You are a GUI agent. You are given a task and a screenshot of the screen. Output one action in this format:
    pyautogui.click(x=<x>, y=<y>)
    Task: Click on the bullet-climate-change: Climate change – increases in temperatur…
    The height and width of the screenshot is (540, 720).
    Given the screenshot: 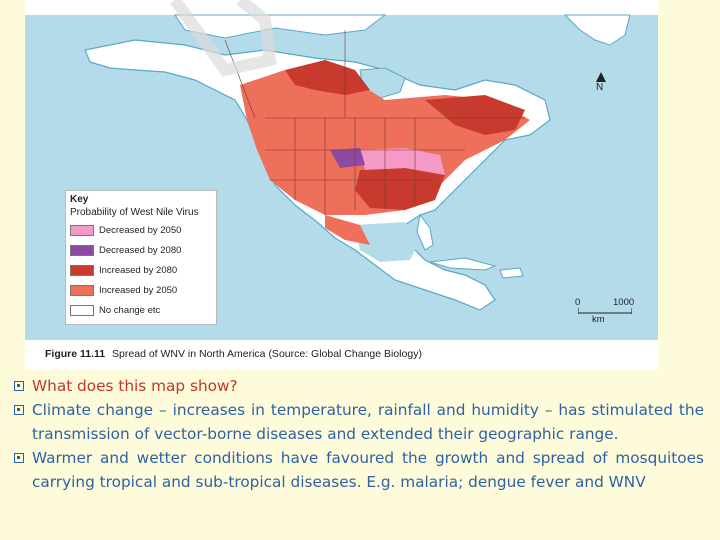 What is the action you would take?
    pyautogui.click(x=359, y=422)
    